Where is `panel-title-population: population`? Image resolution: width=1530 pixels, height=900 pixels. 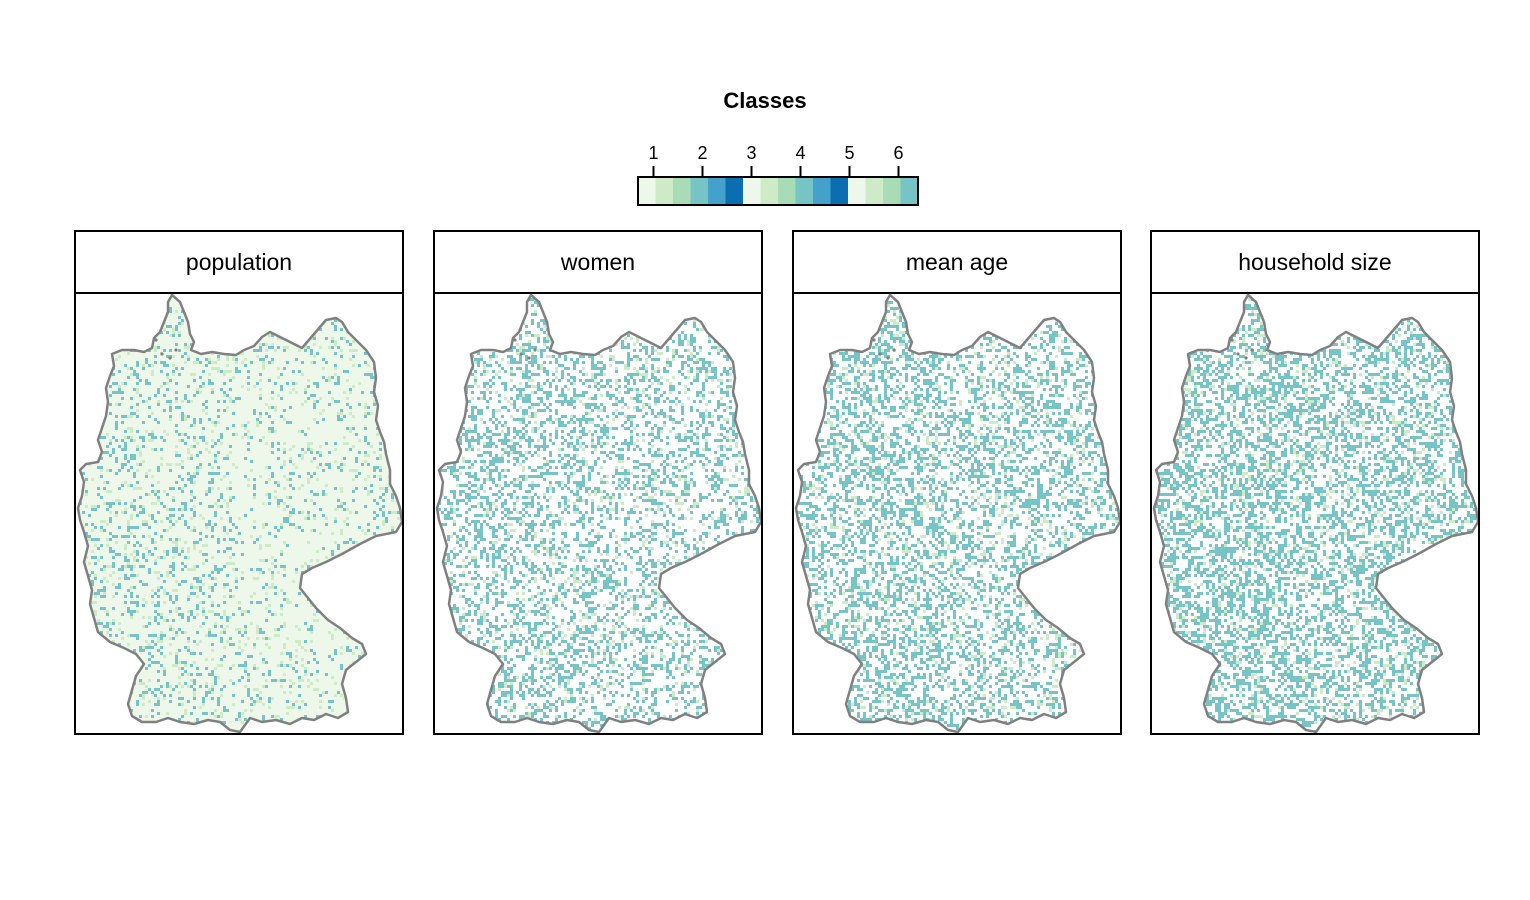
panel-title-population: population is located at coordinates (239, 263).